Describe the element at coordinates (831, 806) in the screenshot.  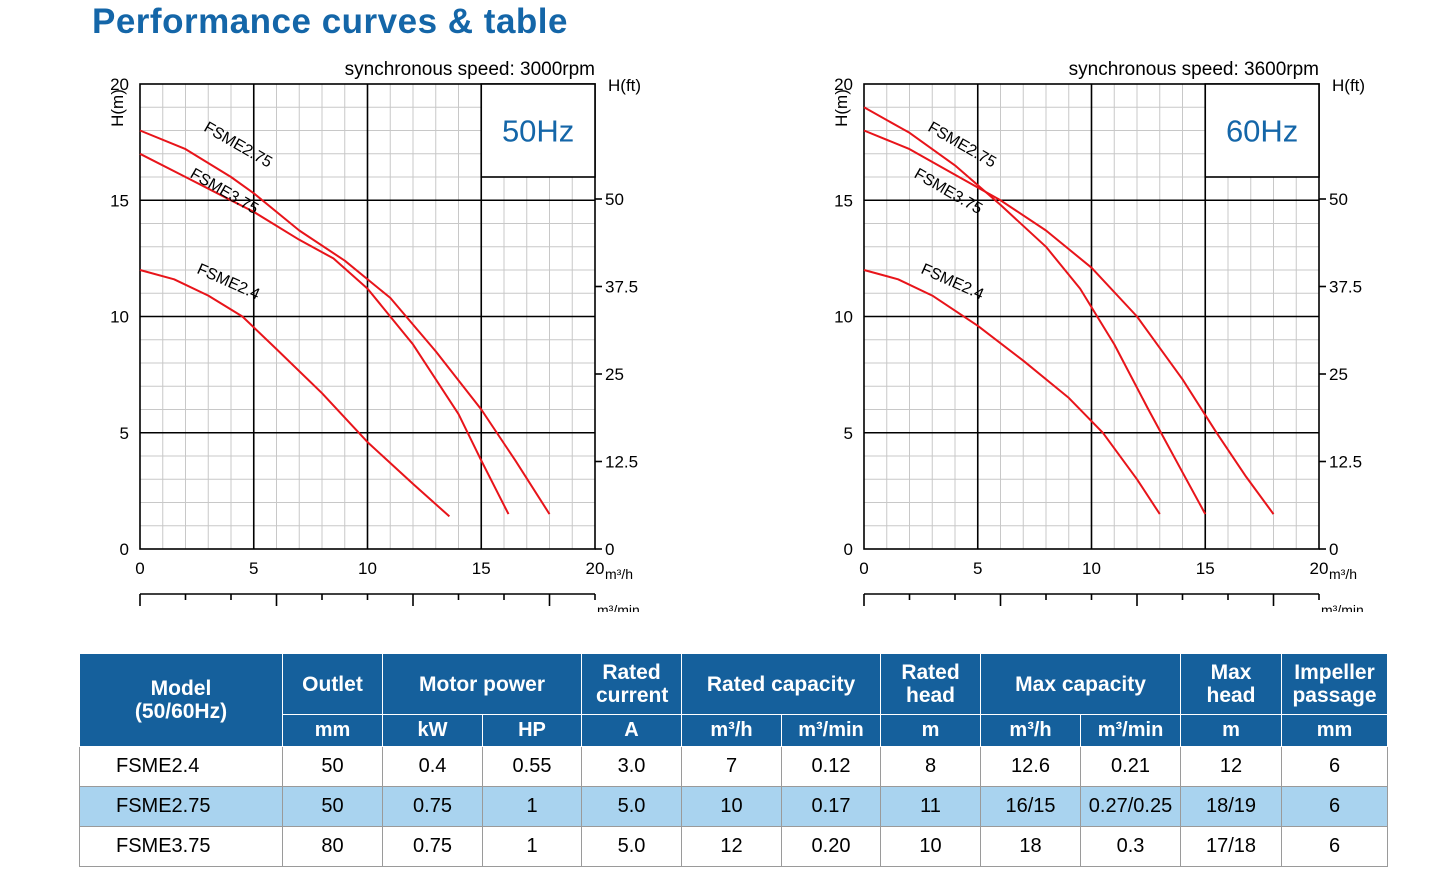
I see `cell-rated-m3min: 0.17` at that location.